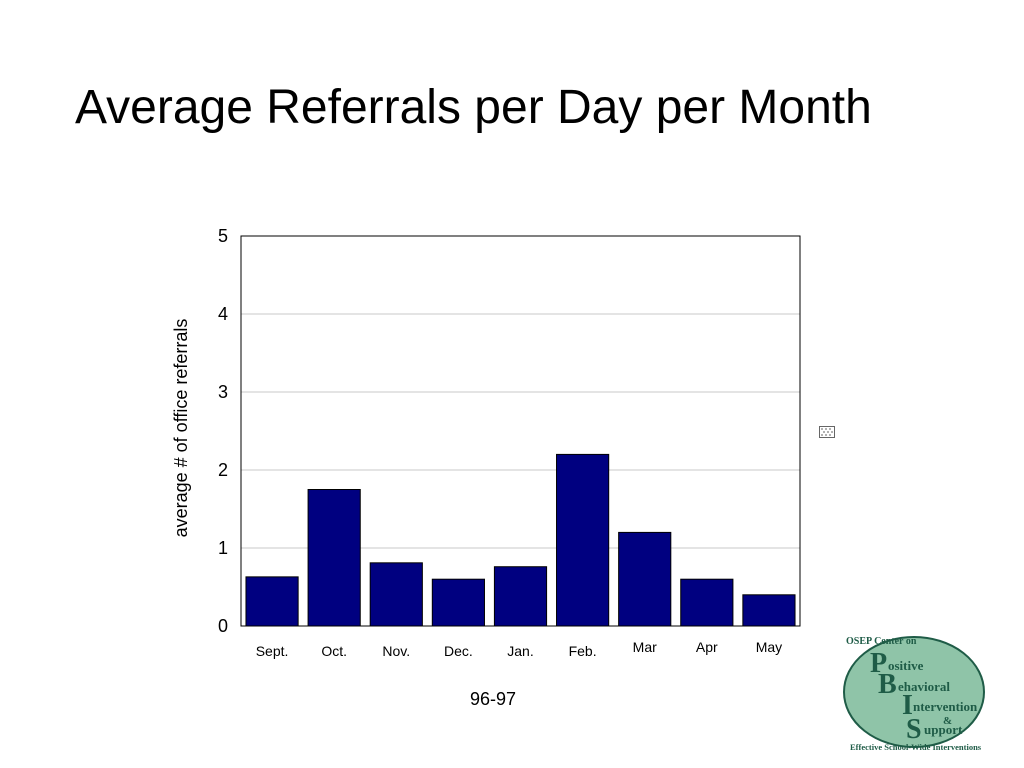 Image resolution: width=1024 pixels, height=768 pixels. Describe the element at coordinates (907, 705) in the screenshot. I see `logo-letter-i: I` at that location.